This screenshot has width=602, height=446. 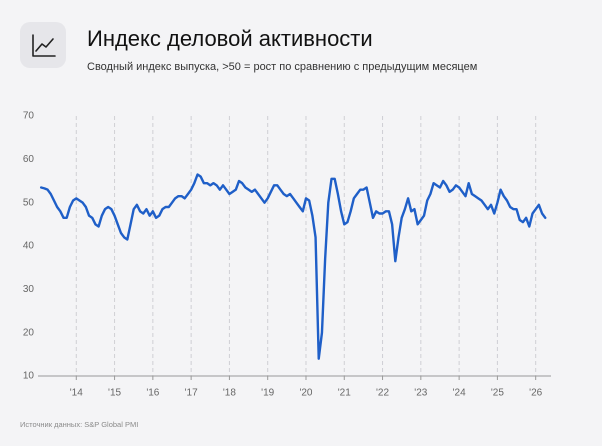 What do you see at coordinates (114, 393) in the screenshot?
I see `x-tick-label: '15` at bounding box center [114, 393].